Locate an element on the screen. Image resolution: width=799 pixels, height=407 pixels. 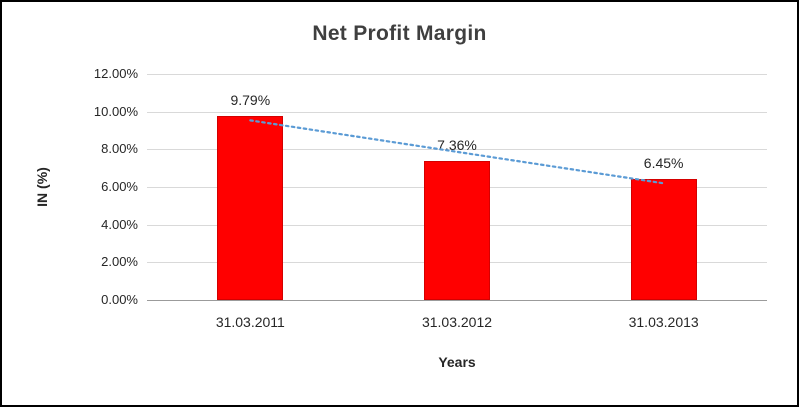
bar-value-label: 7.36% is located at coordinates (457, 145).